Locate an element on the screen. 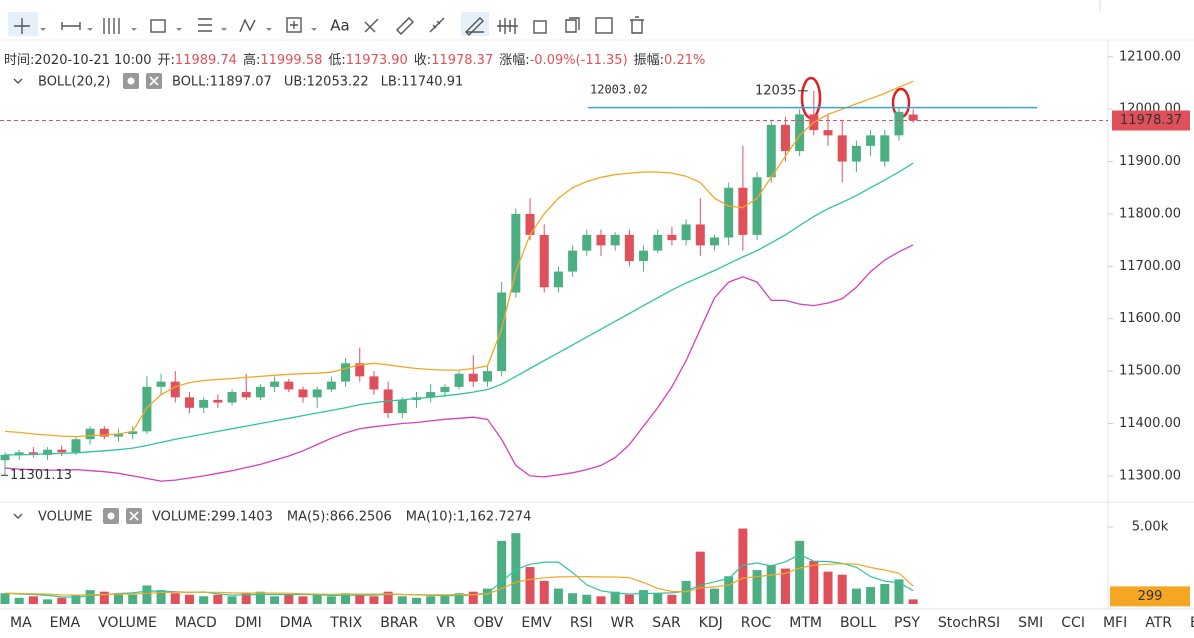 The image size is (1194, 638). tool-draw is located at coordinates (474, 26).